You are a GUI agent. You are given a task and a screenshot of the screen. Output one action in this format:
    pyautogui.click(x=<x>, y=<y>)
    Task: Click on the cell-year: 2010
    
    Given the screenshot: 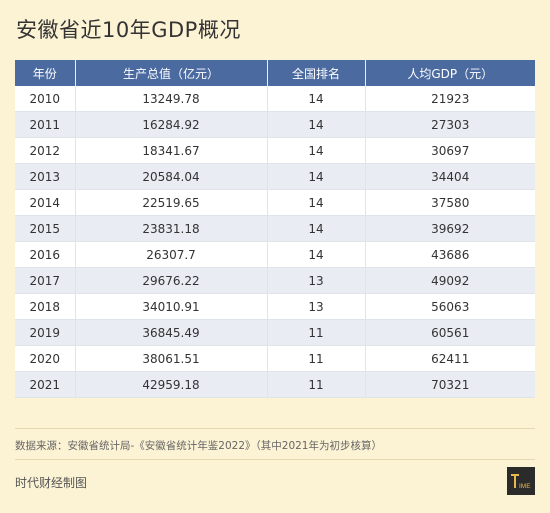 What is the action you would take?
    pyautogui.click(x=45, y=99)
    